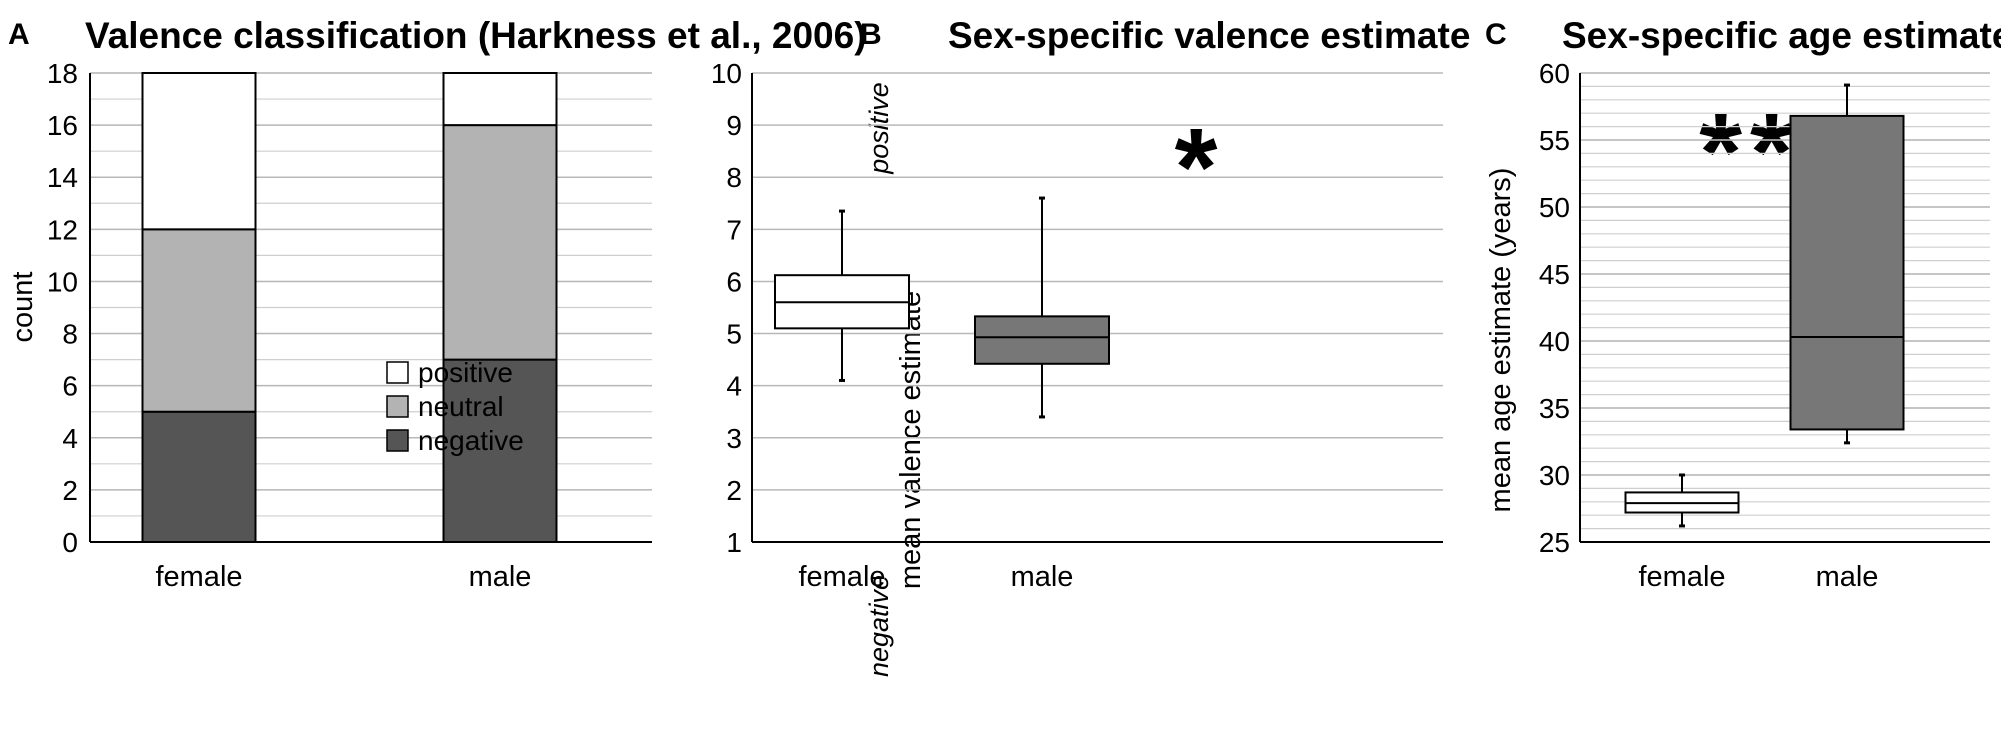 The height and width of the screenshot is (749, 2001). Describe the element at coordinates (734, 438) in the screenshot. I see `chart-b-ytick-label: 3` at that location.